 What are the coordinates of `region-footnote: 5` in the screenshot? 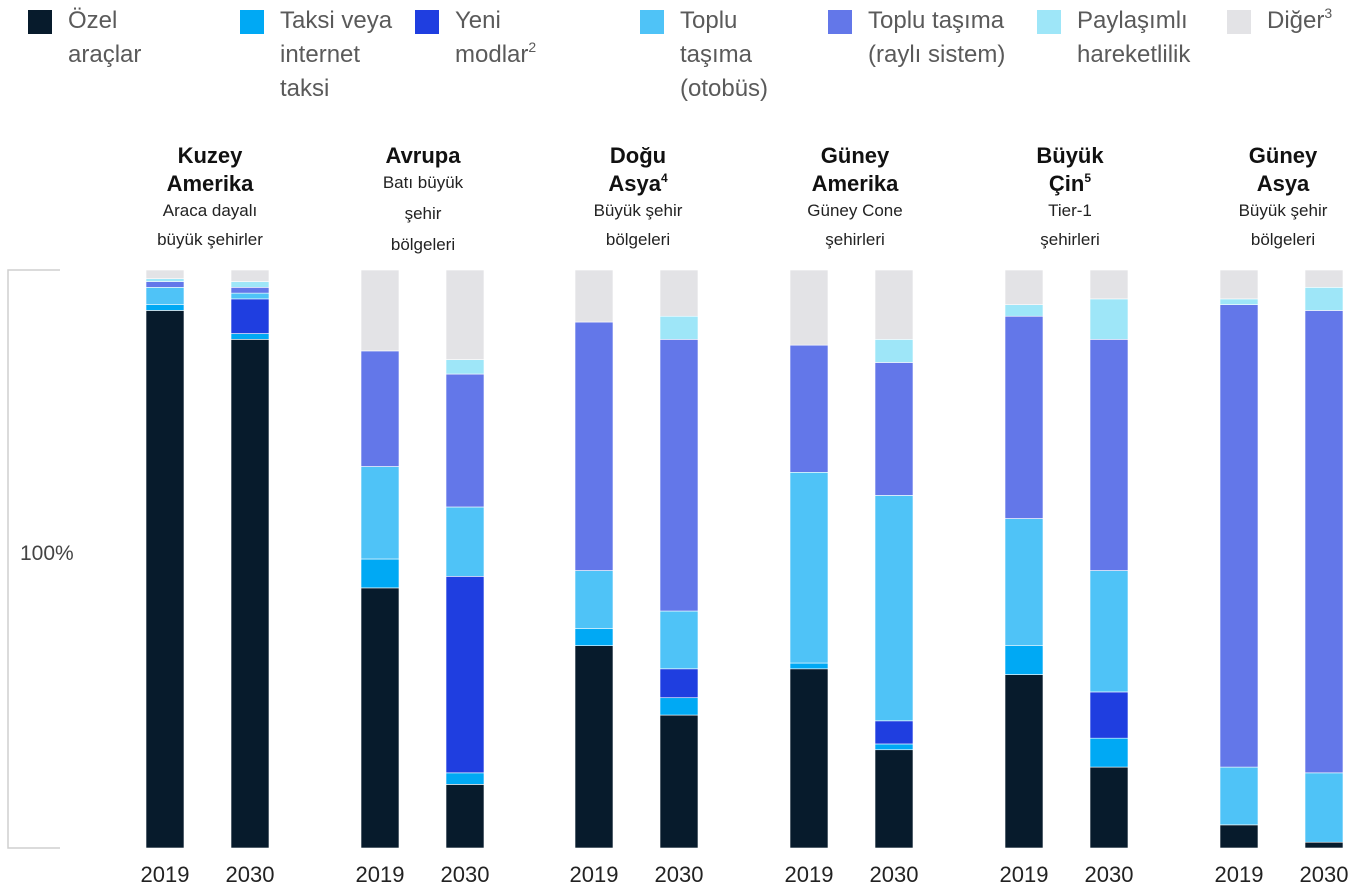 It's located at (1087, 178).